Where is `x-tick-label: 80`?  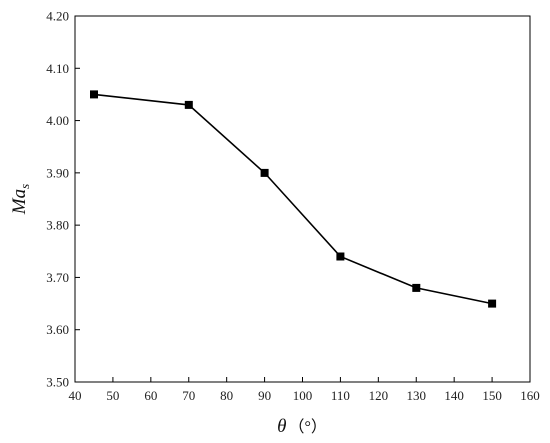 x-tick-label: 80 is located at coordinates (226, 395).